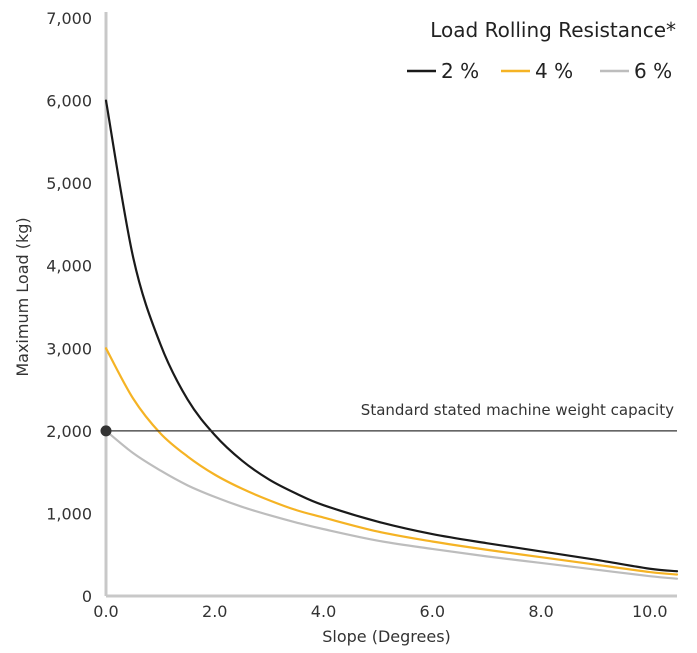  I want to click on y-tick-label: 2,000, so click(69, 431).